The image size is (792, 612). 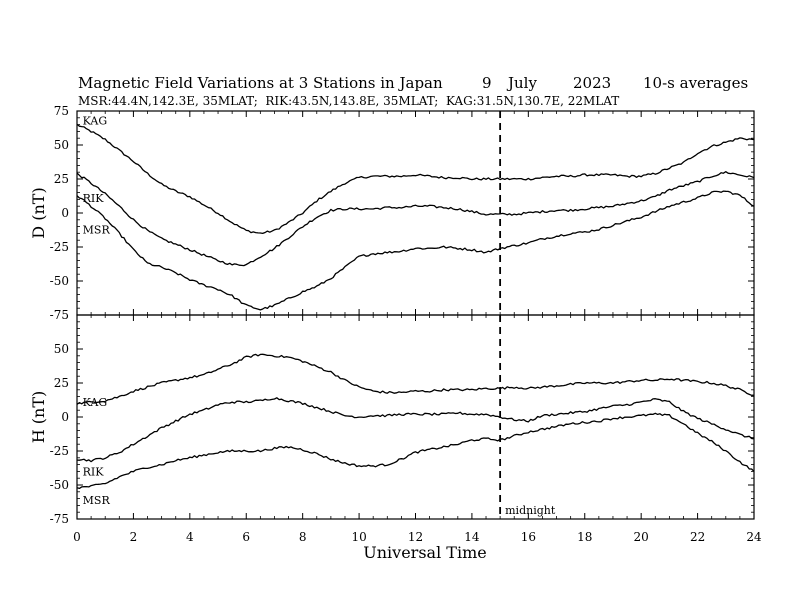 I want to click on x-tick-label: 12, so click(x=415, y=537).